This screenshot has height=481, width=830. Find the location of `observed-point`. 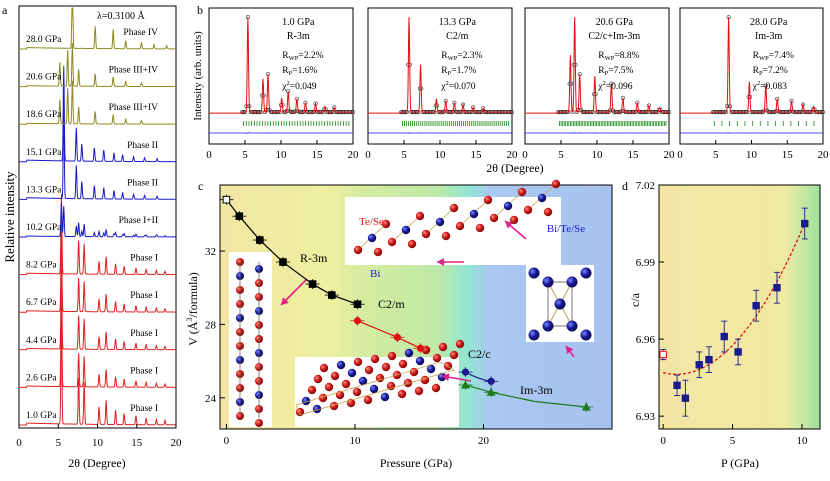

observed-point is located at coordinates (334, 107).